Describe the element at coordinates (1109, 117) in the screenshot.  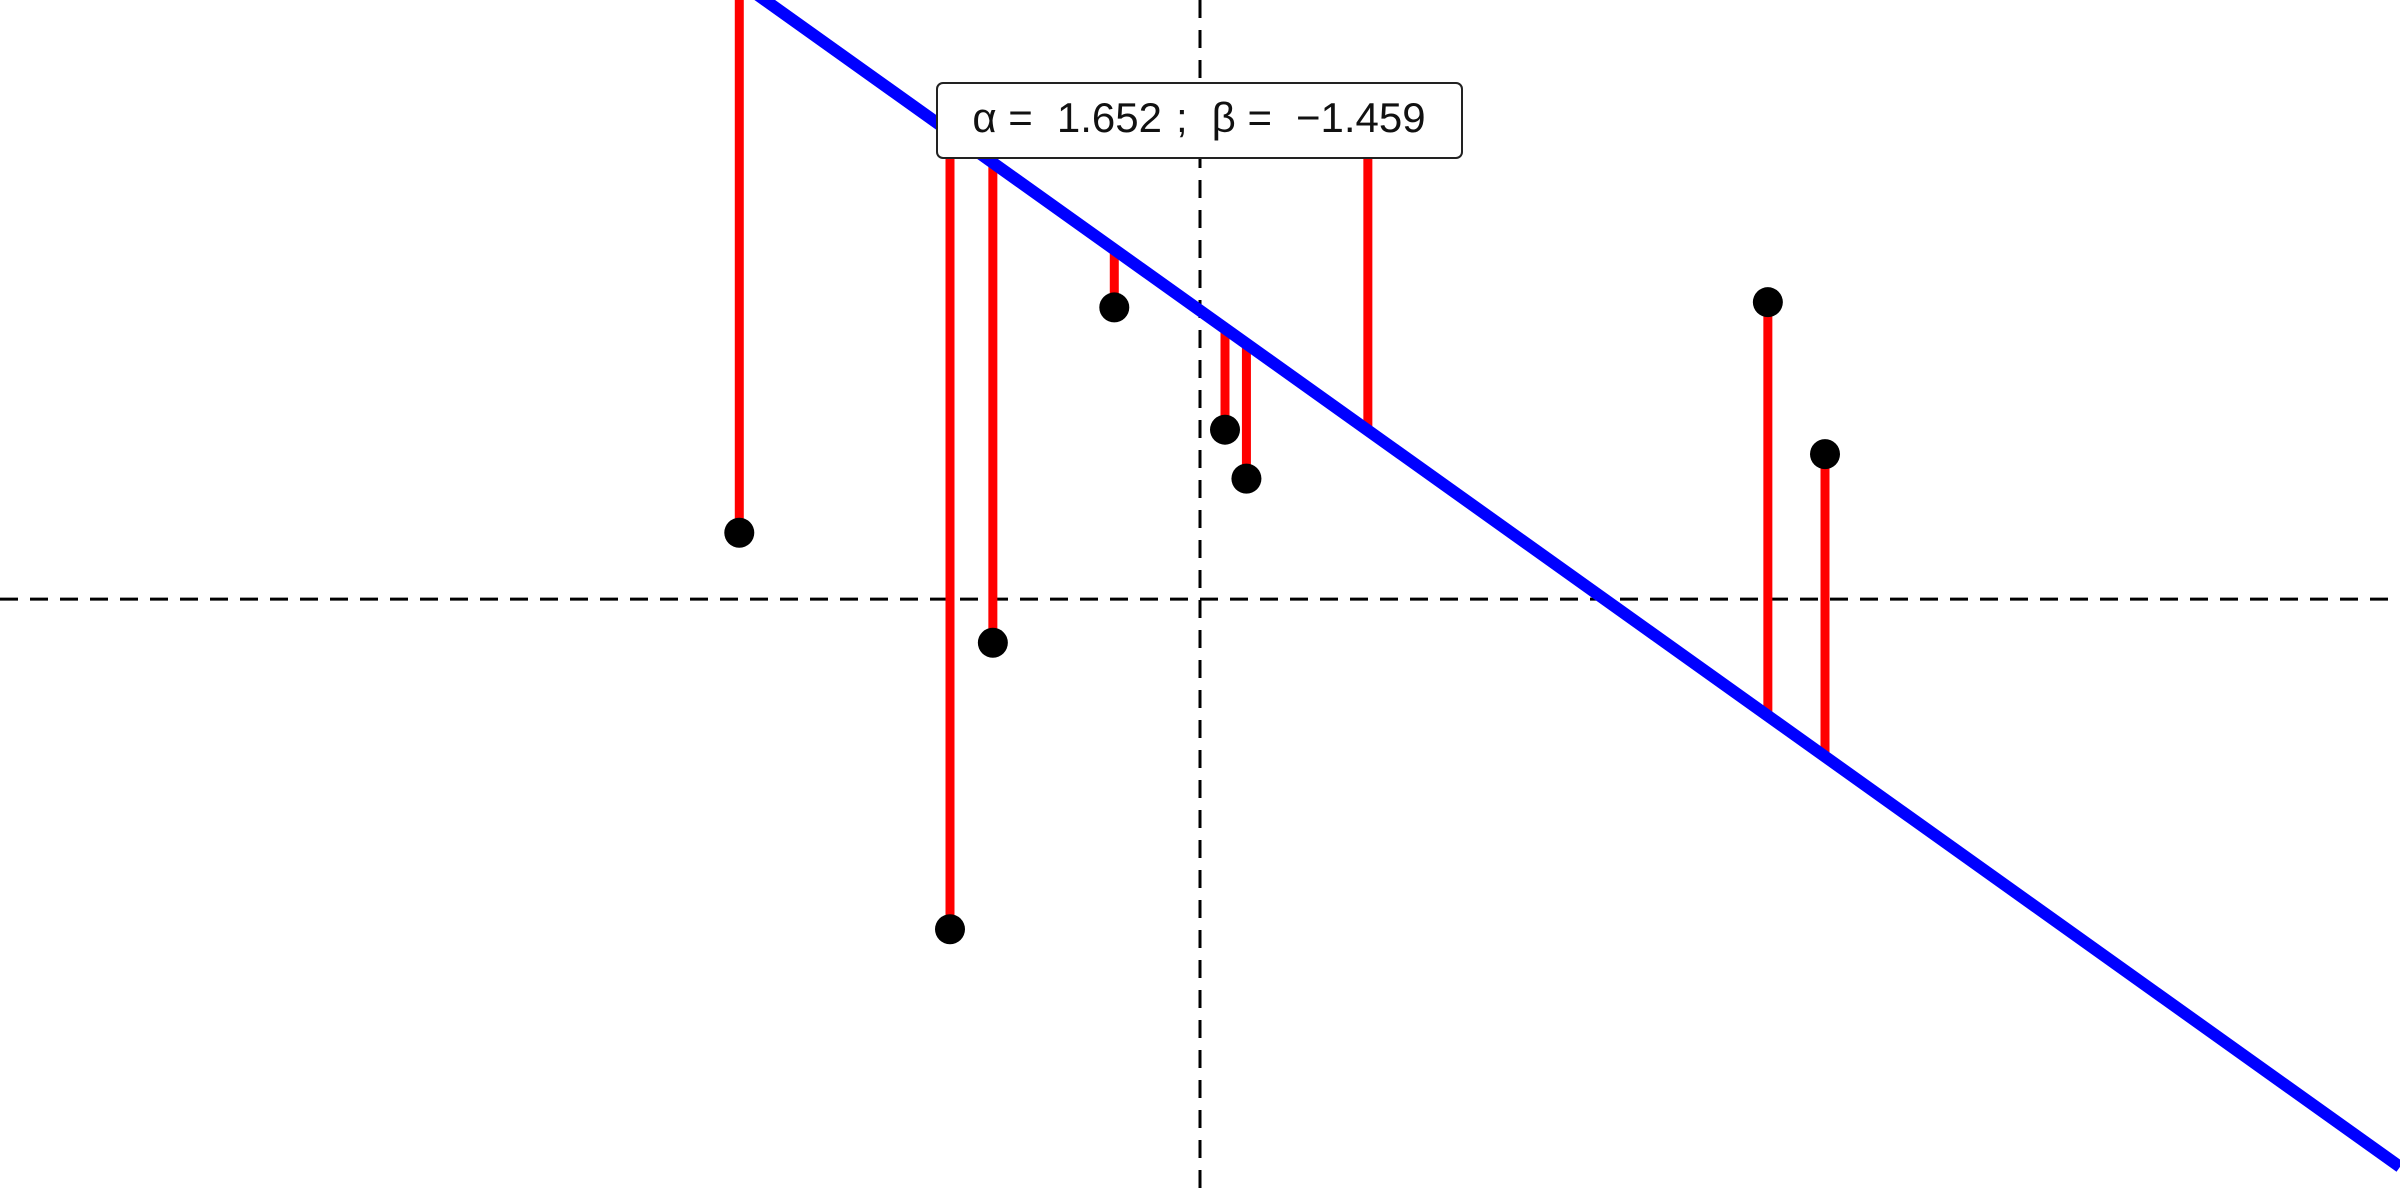
I see `alpha-value: 1.652` at that location.